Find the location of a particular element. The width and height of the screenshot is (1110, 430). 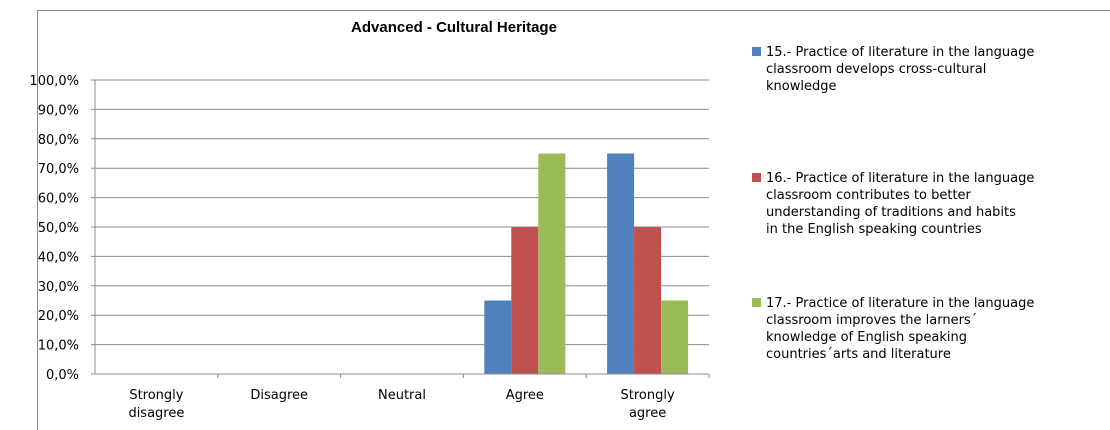

y-tick-label: 90,0% is located at coordinates (58, 110).